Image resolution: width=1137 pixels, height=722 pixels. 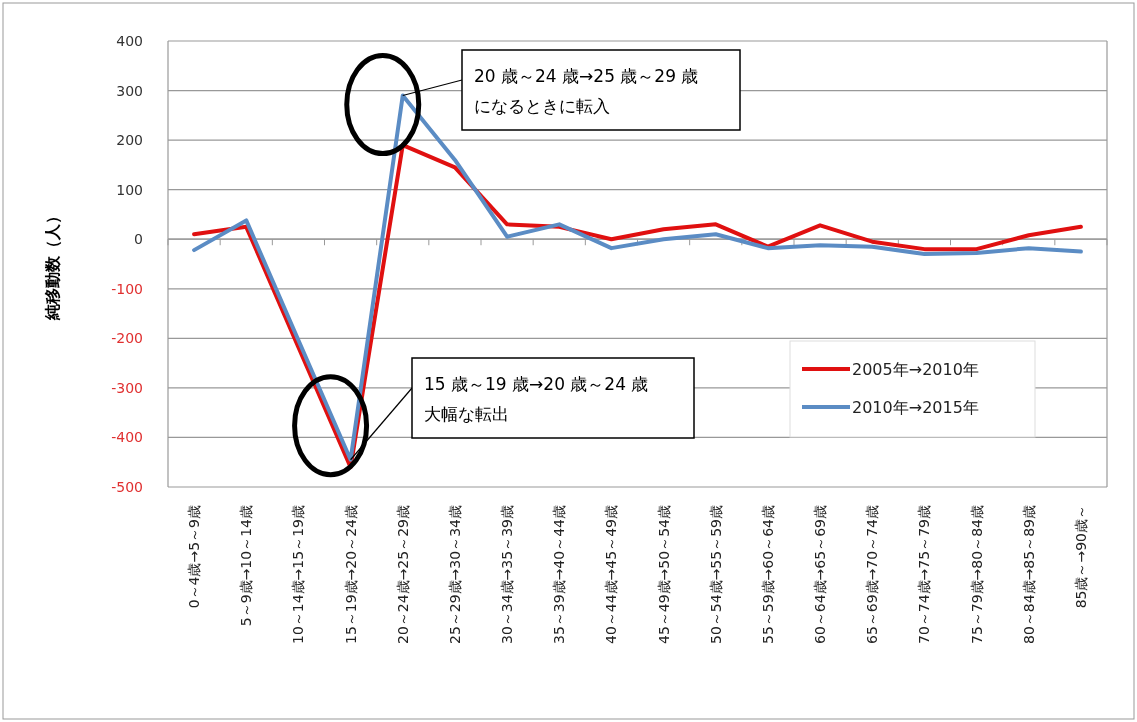 What do you see at coordinates (52, 264) in the screenshot?
I see `y-axis-title: 純移動数（人）` at bounding box center [52, 264].